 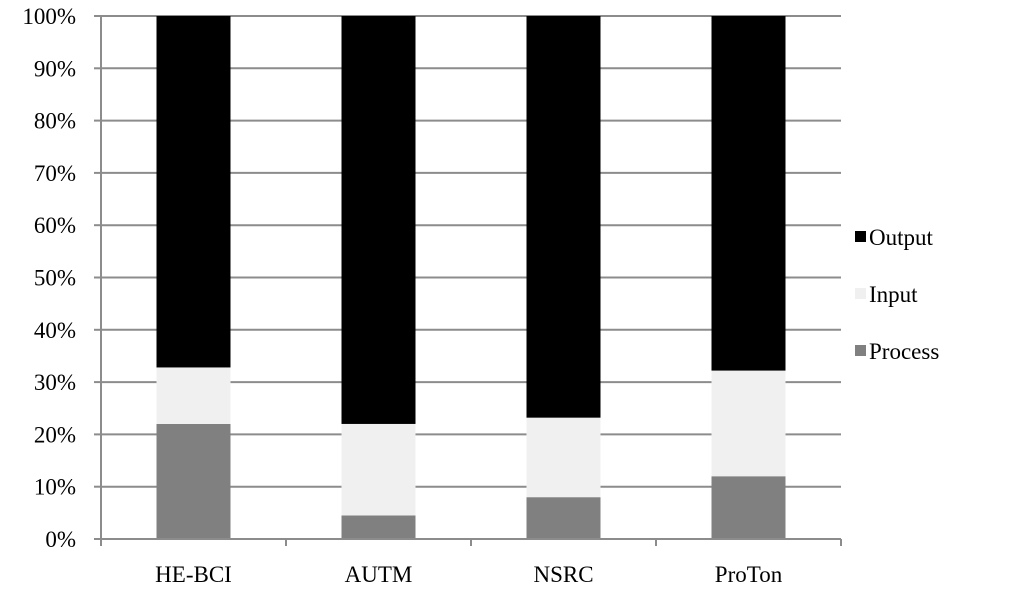 What do you see at coordinates (893, 294) in the screenshot?
I see `legend-label-input: Input` at bounding box center [893, 294].